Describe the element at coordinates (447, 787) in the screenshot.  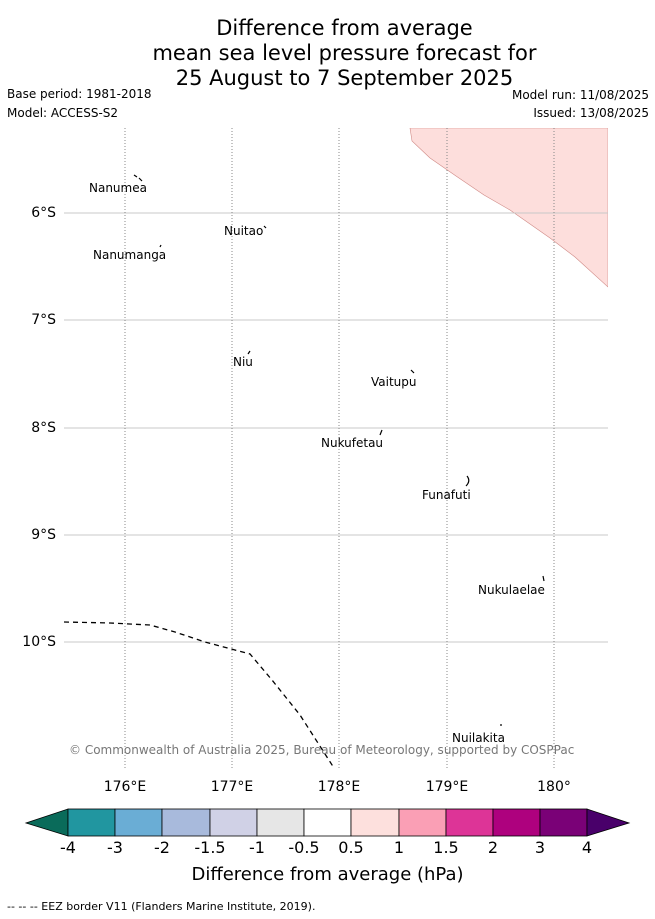
I see `lon-label-179e: 179°E` at that location.